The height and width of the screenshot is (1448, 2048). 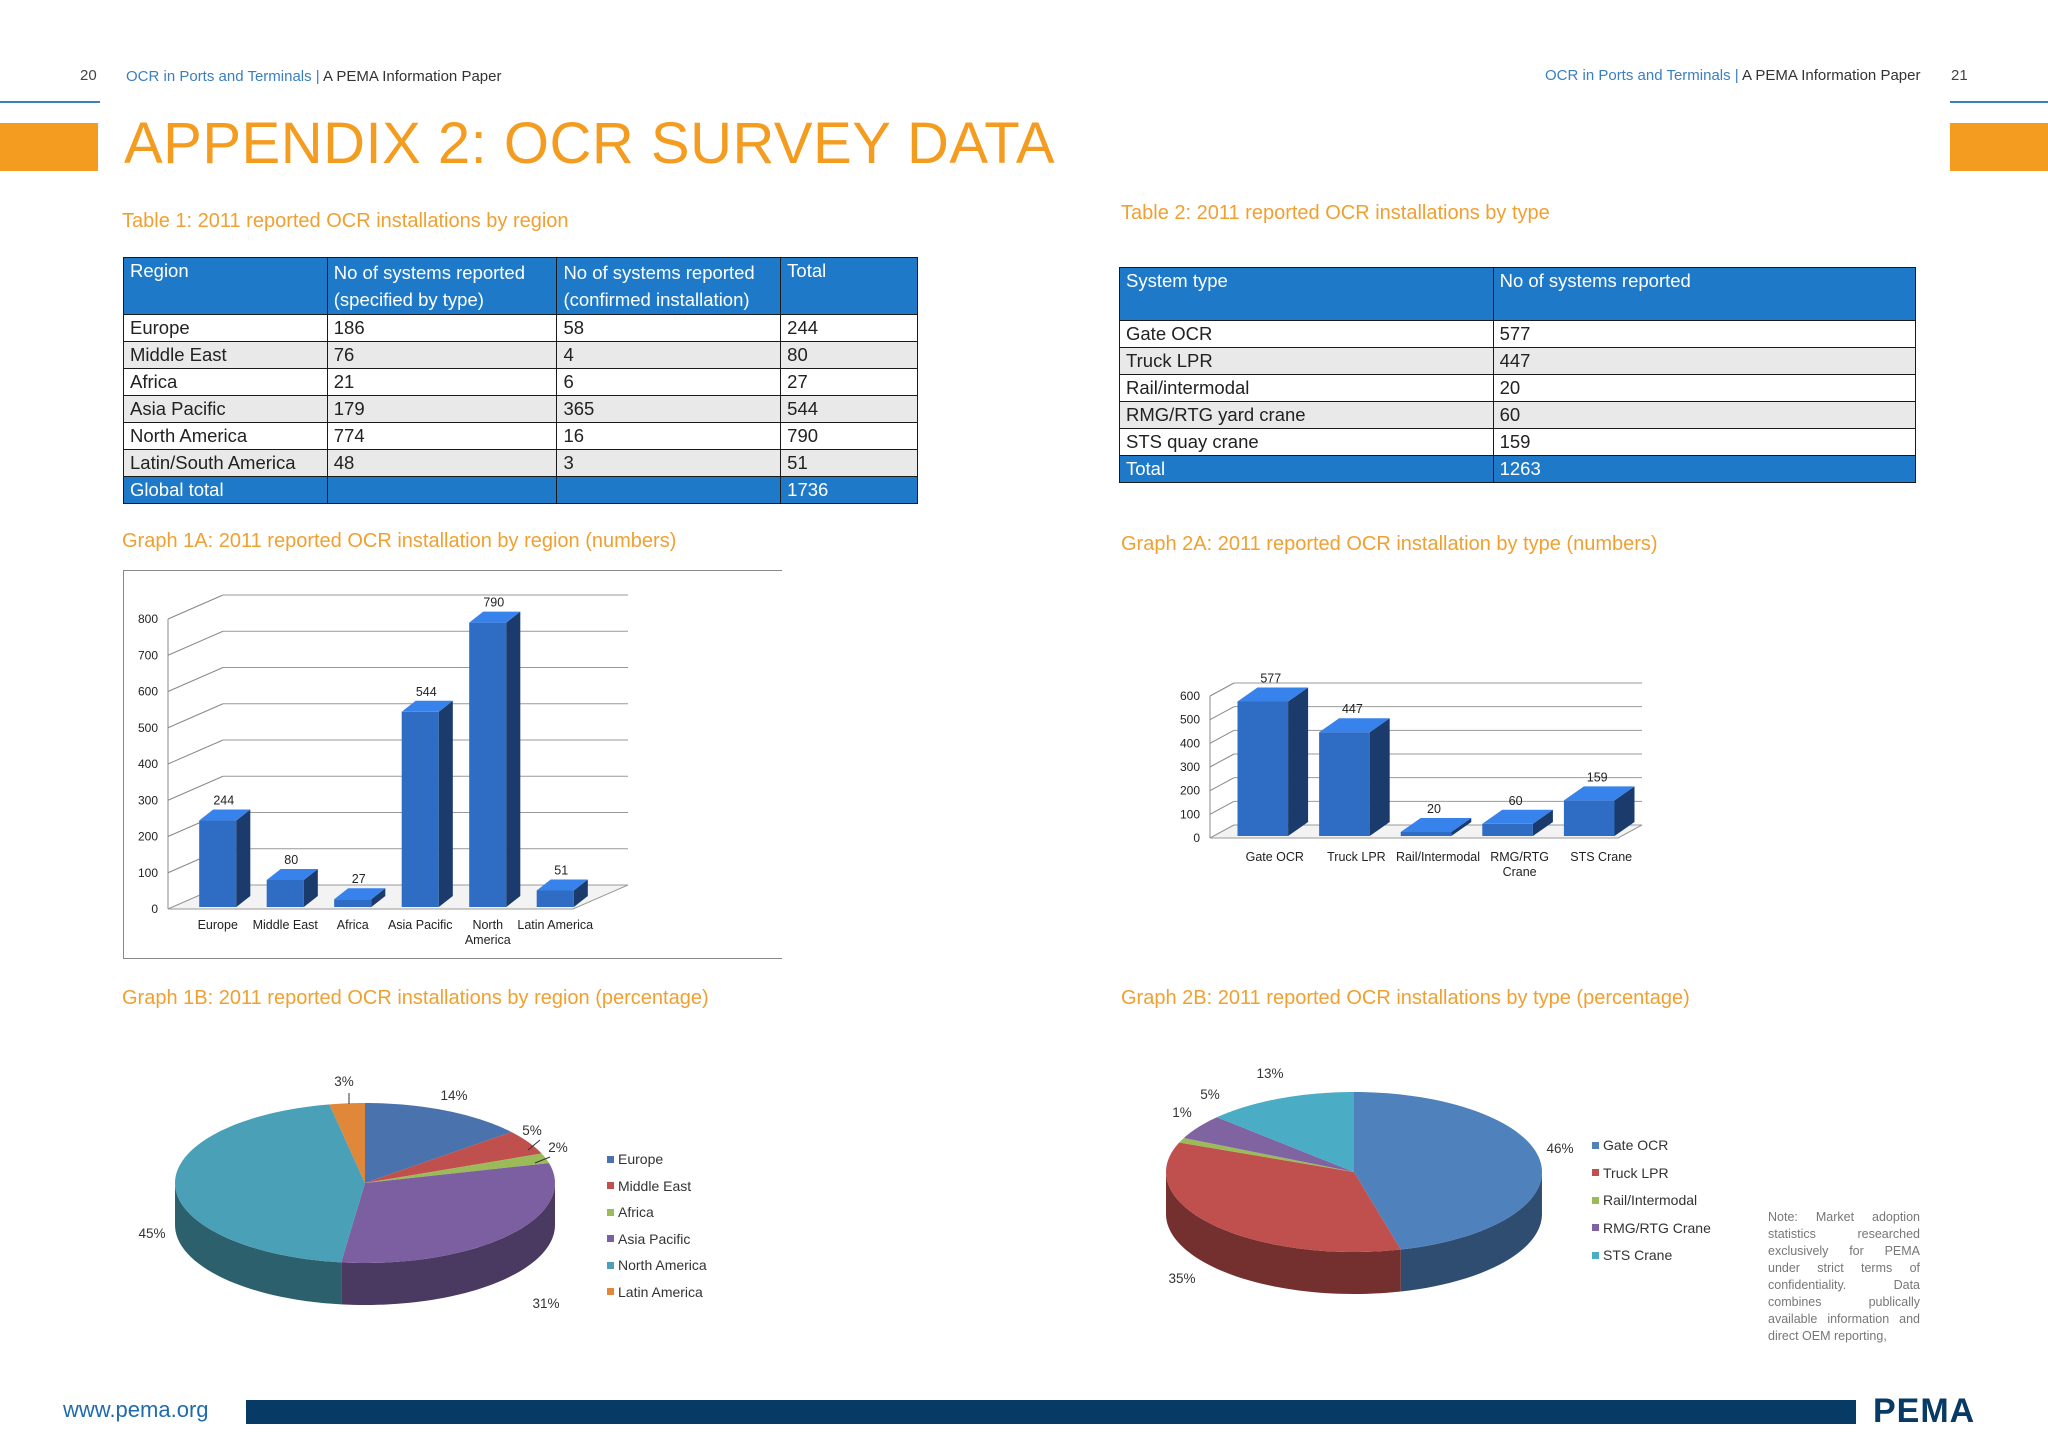 What do you see at coordinates (1638, 1255) in the screenshot?
I see `legend-label: STS Crane` at bounding box center [1638, 1255].